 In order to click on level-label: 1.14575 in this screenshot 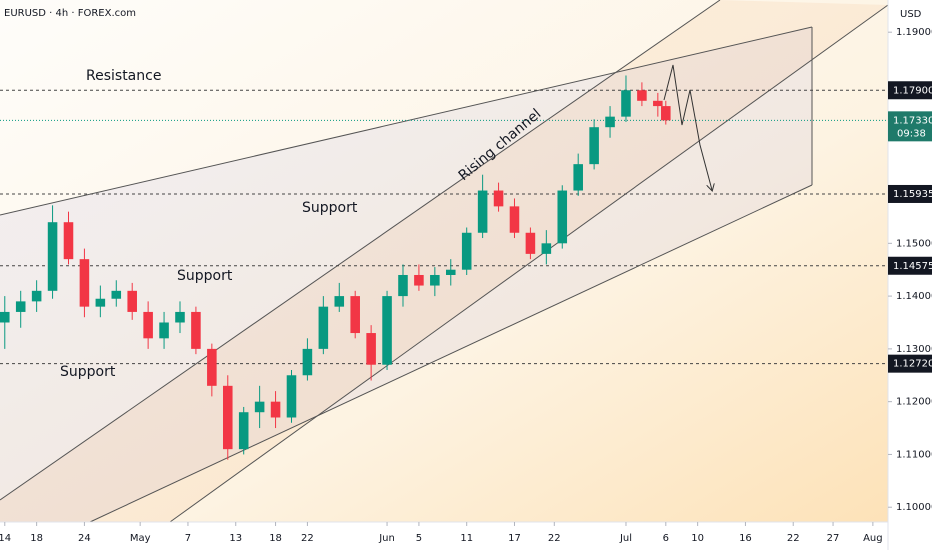, I will do `click(912, 266)`.